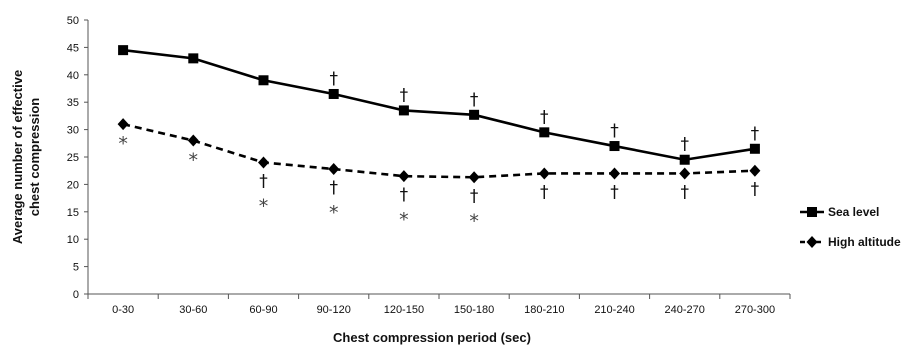  I want to click on y-axis-title-line2: chest compression, so click(34, 157).